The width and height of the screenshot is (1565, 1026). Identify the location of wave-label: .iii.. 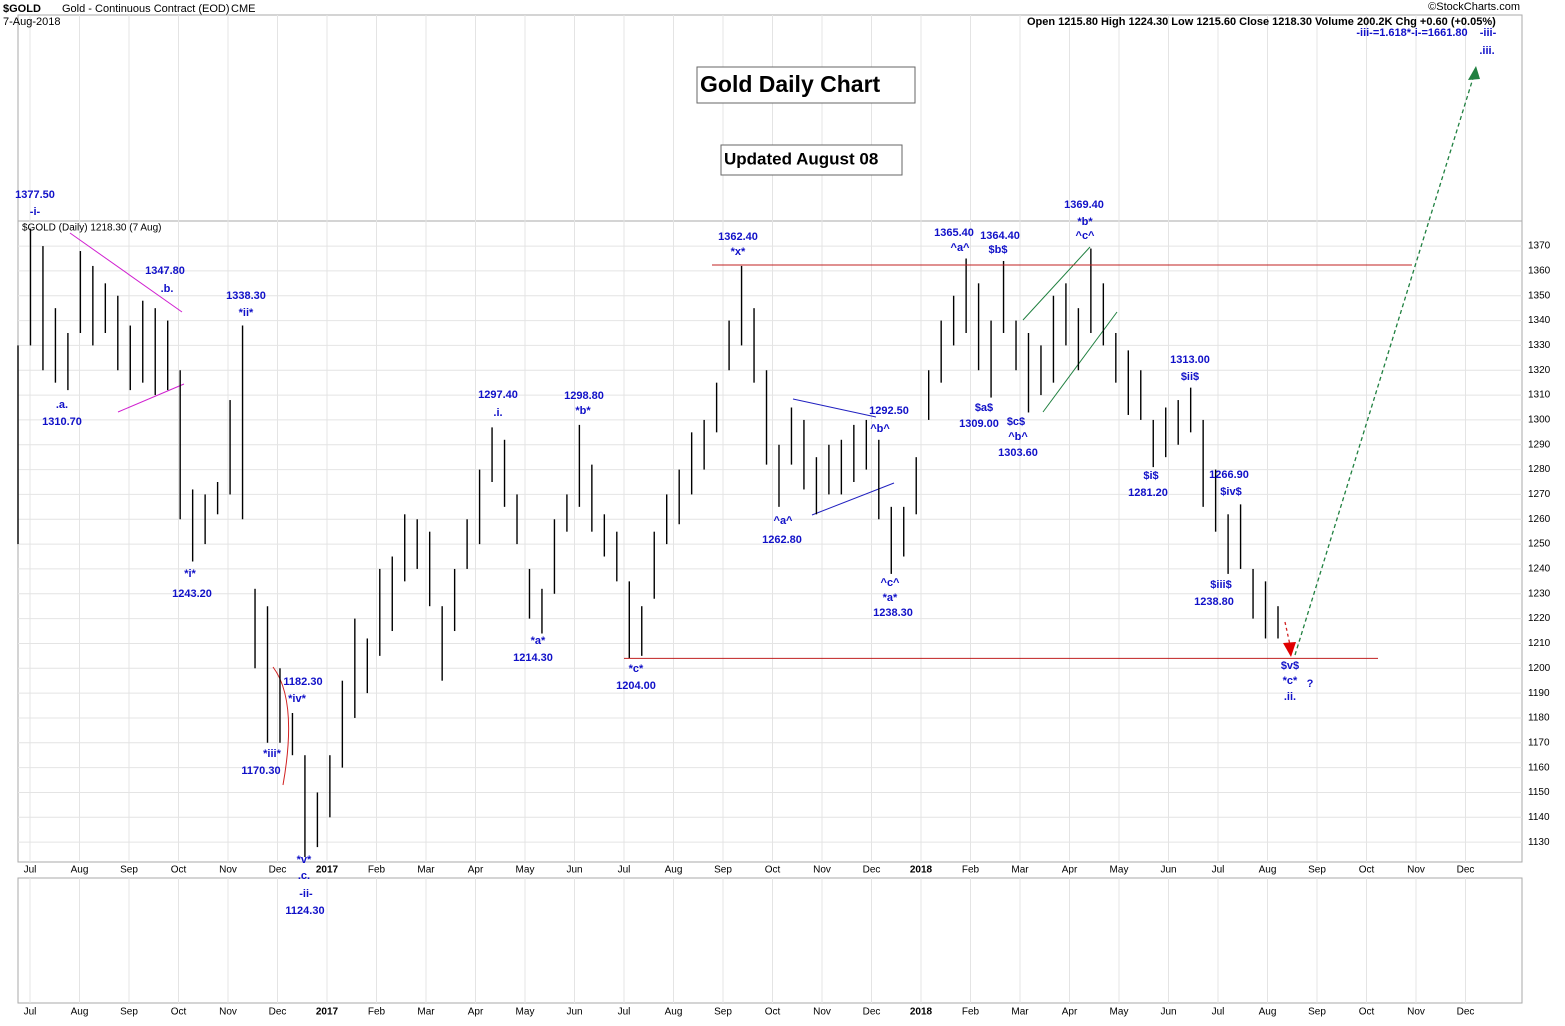
(1486, 51).